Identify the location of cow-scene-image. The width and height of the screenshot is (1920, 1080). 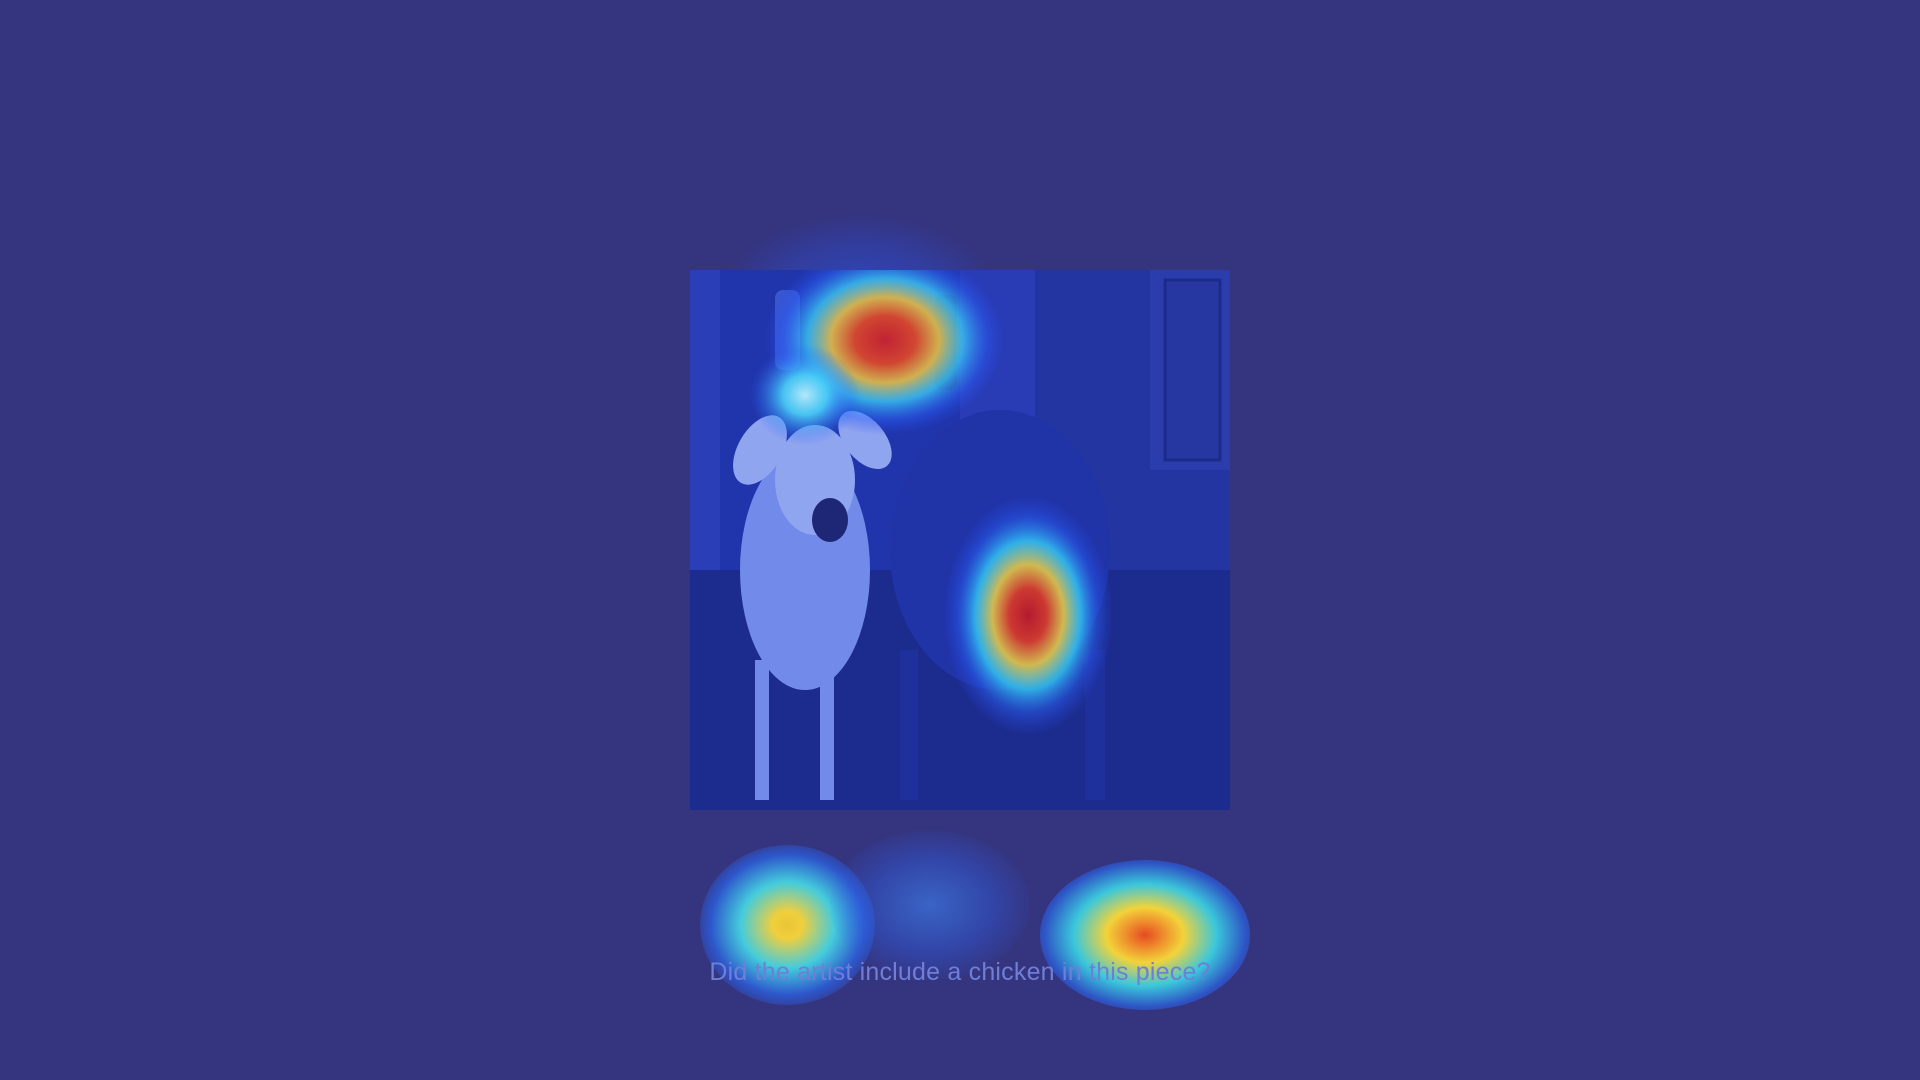
(960, 540).